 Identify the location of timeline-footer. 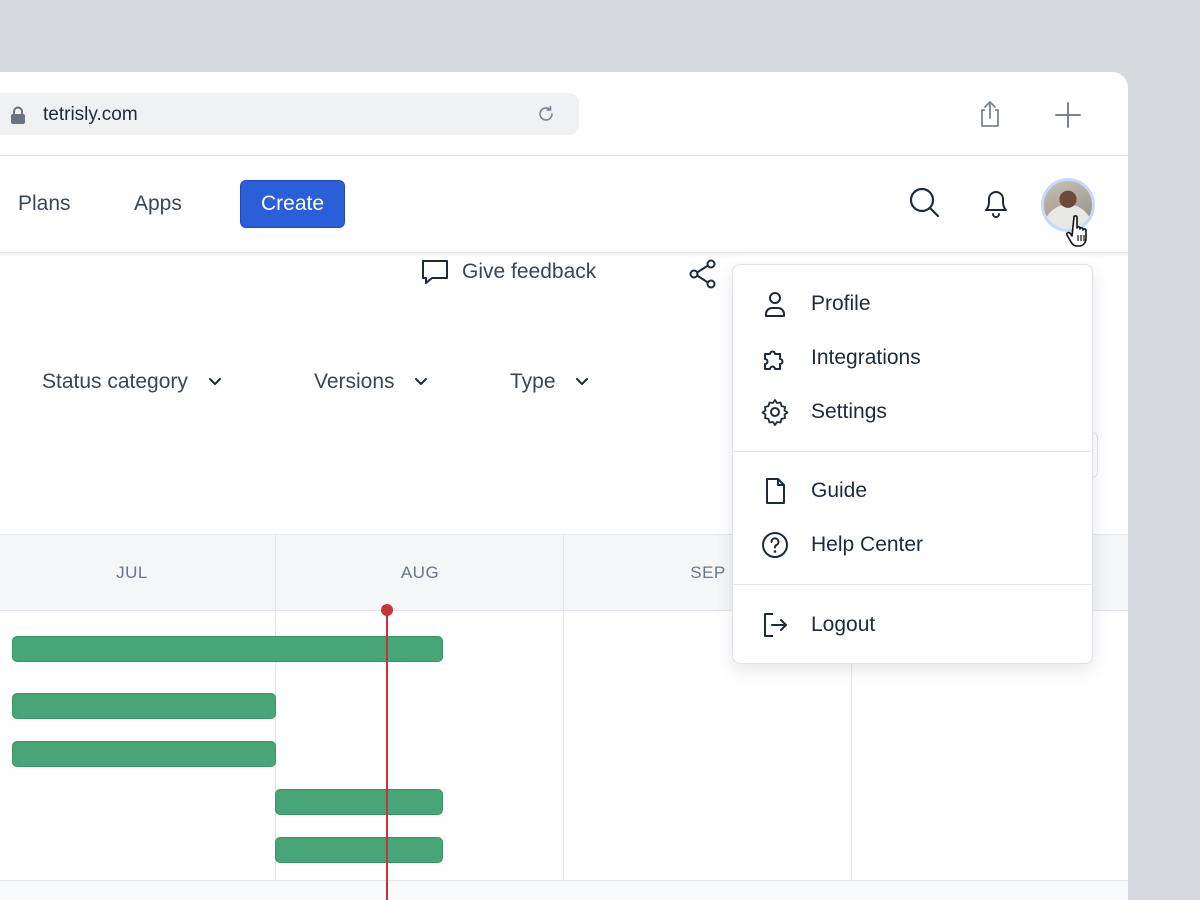
(564, 890).